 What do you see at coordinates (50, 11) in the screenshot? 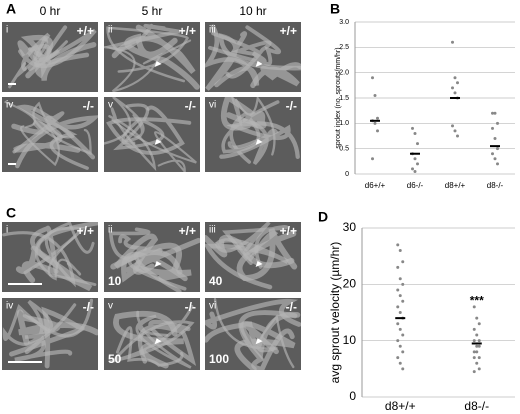
I see `column-header: 0 hr` at bounding box center [50, 11].